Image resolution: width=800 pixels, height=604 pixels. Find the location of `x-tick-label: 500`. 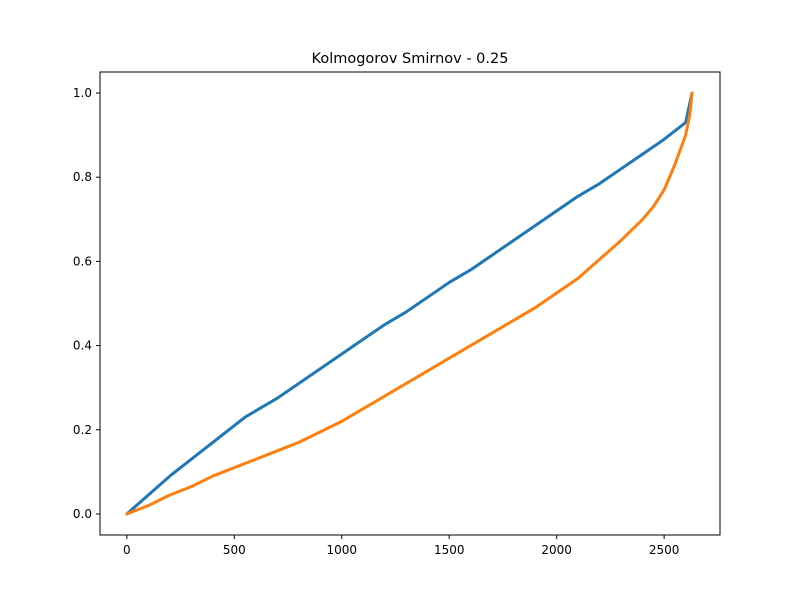

x-tick-label: 500 is located at coordinates (234, 550).